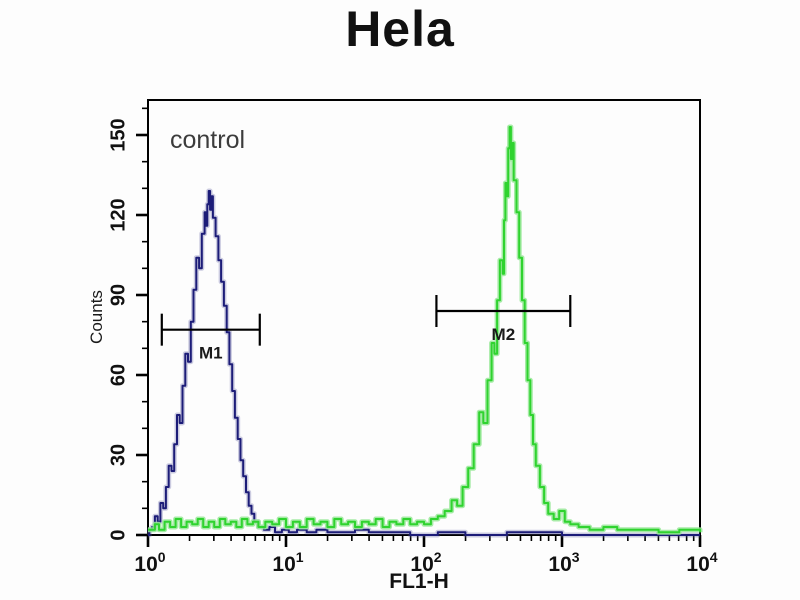 The image size is (800, 600). I want to click on x-tick-label: 10⁴, so click(701, 562).